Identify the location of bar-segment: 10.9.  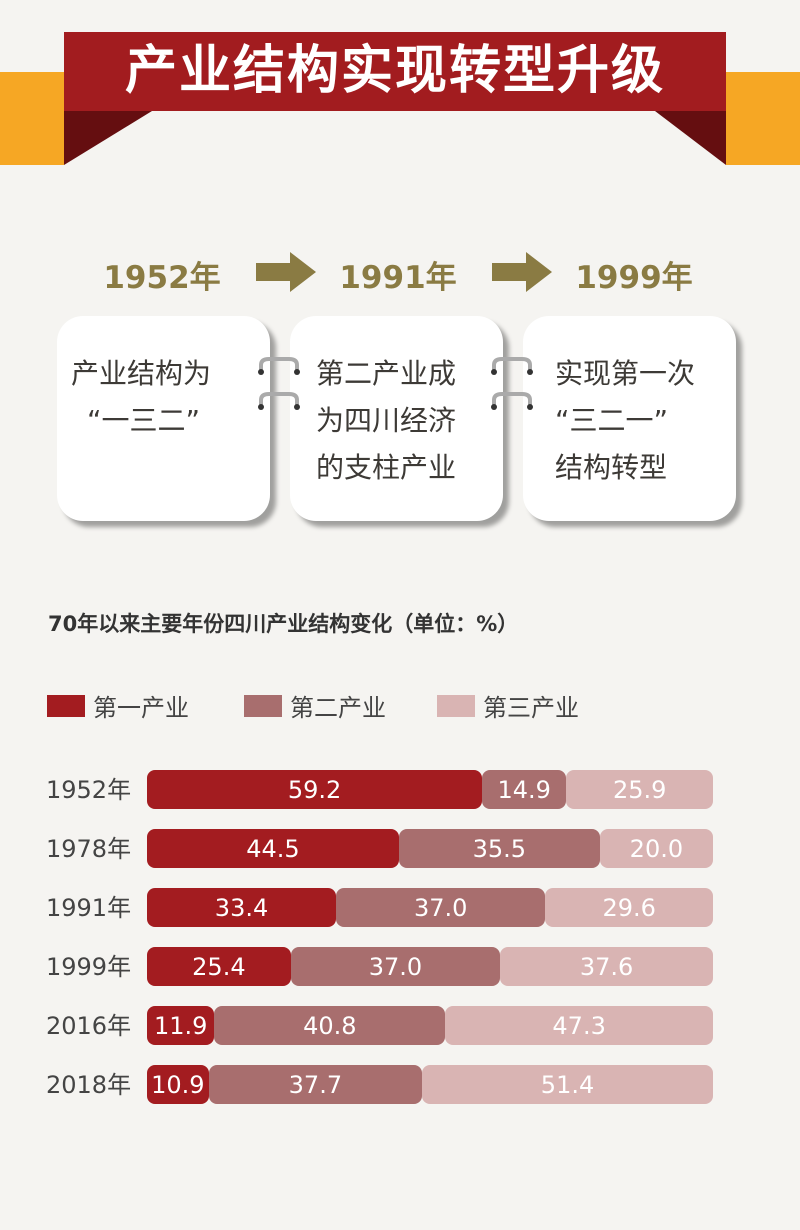
(178, 1084).